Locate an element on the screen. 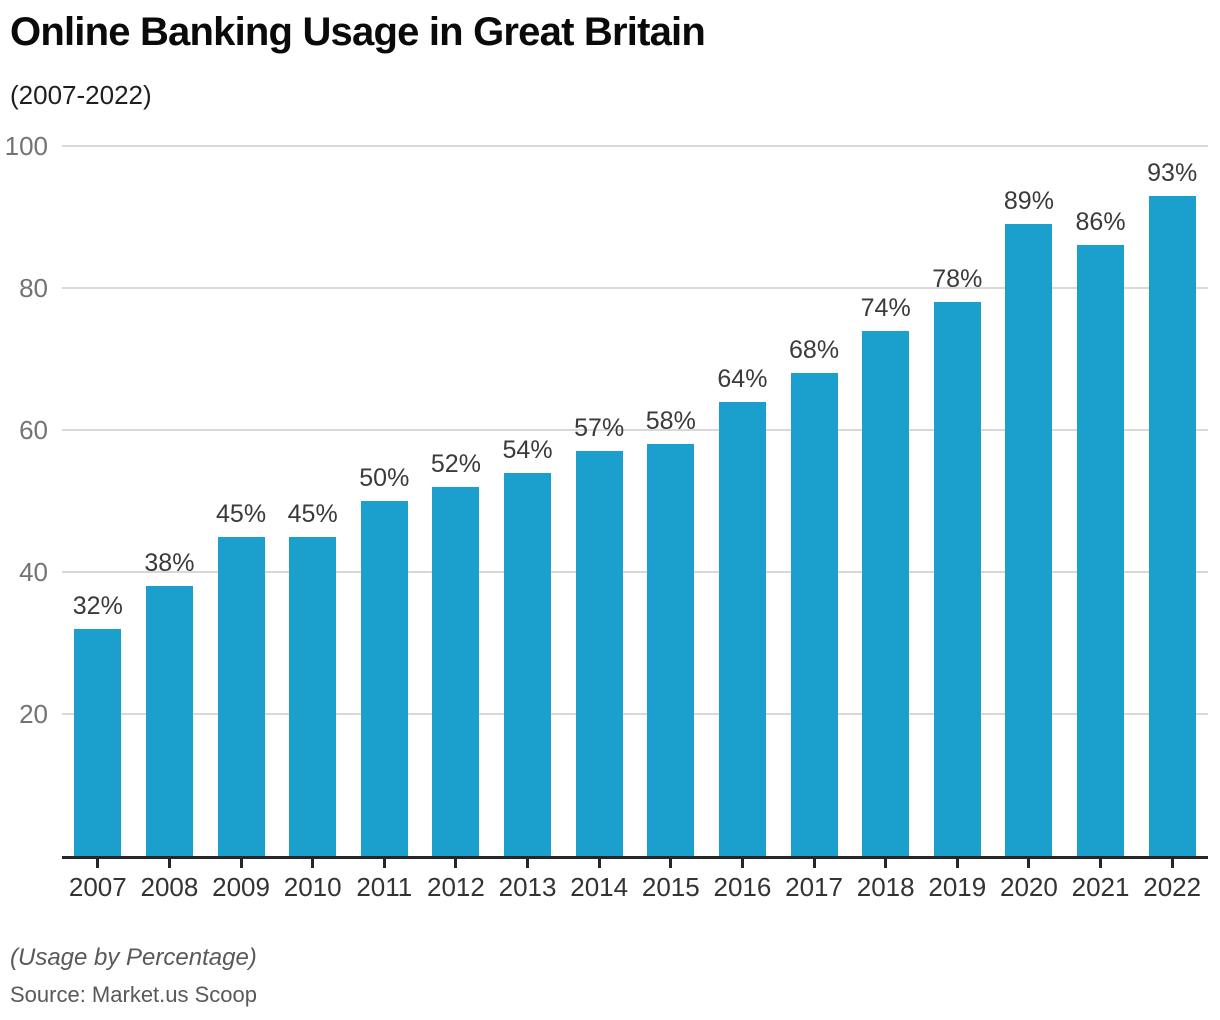 The image size is (1220, 1020). bar-value-label: 93% is located at coordinates (1172, 172).